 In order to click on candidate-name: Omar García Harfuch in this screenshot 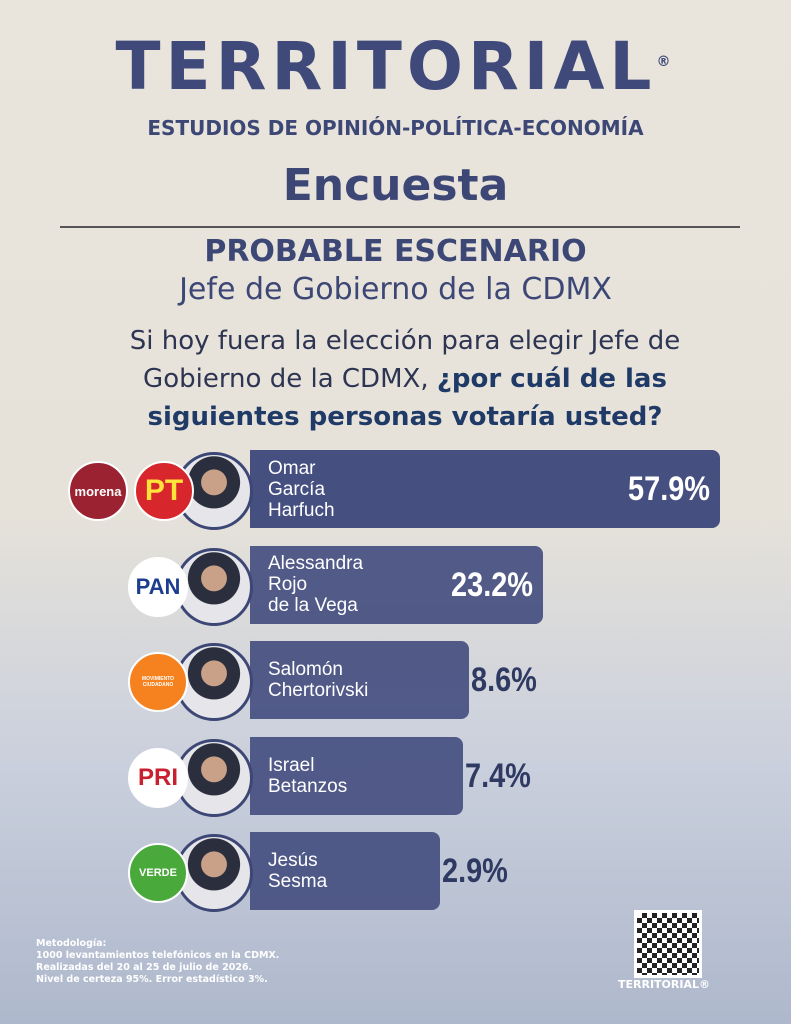, I will do `click(301, 489)`.